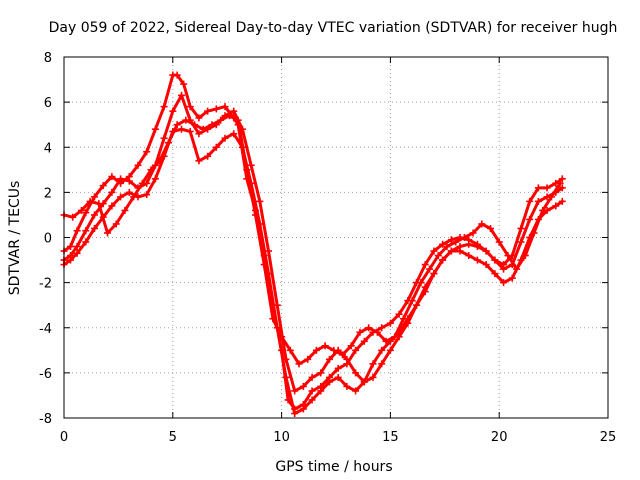 This screenshot has height=480, width=640. I want to click on y-tick-label: 6, so click(48, 103).